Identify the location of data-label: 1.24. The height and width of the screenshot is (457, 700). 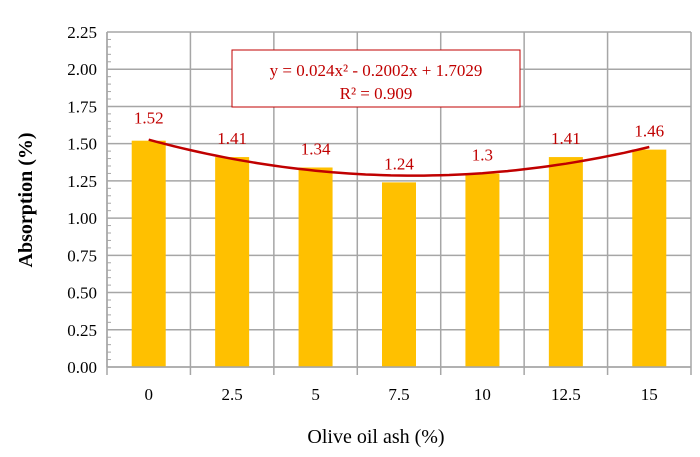
(399, 163).